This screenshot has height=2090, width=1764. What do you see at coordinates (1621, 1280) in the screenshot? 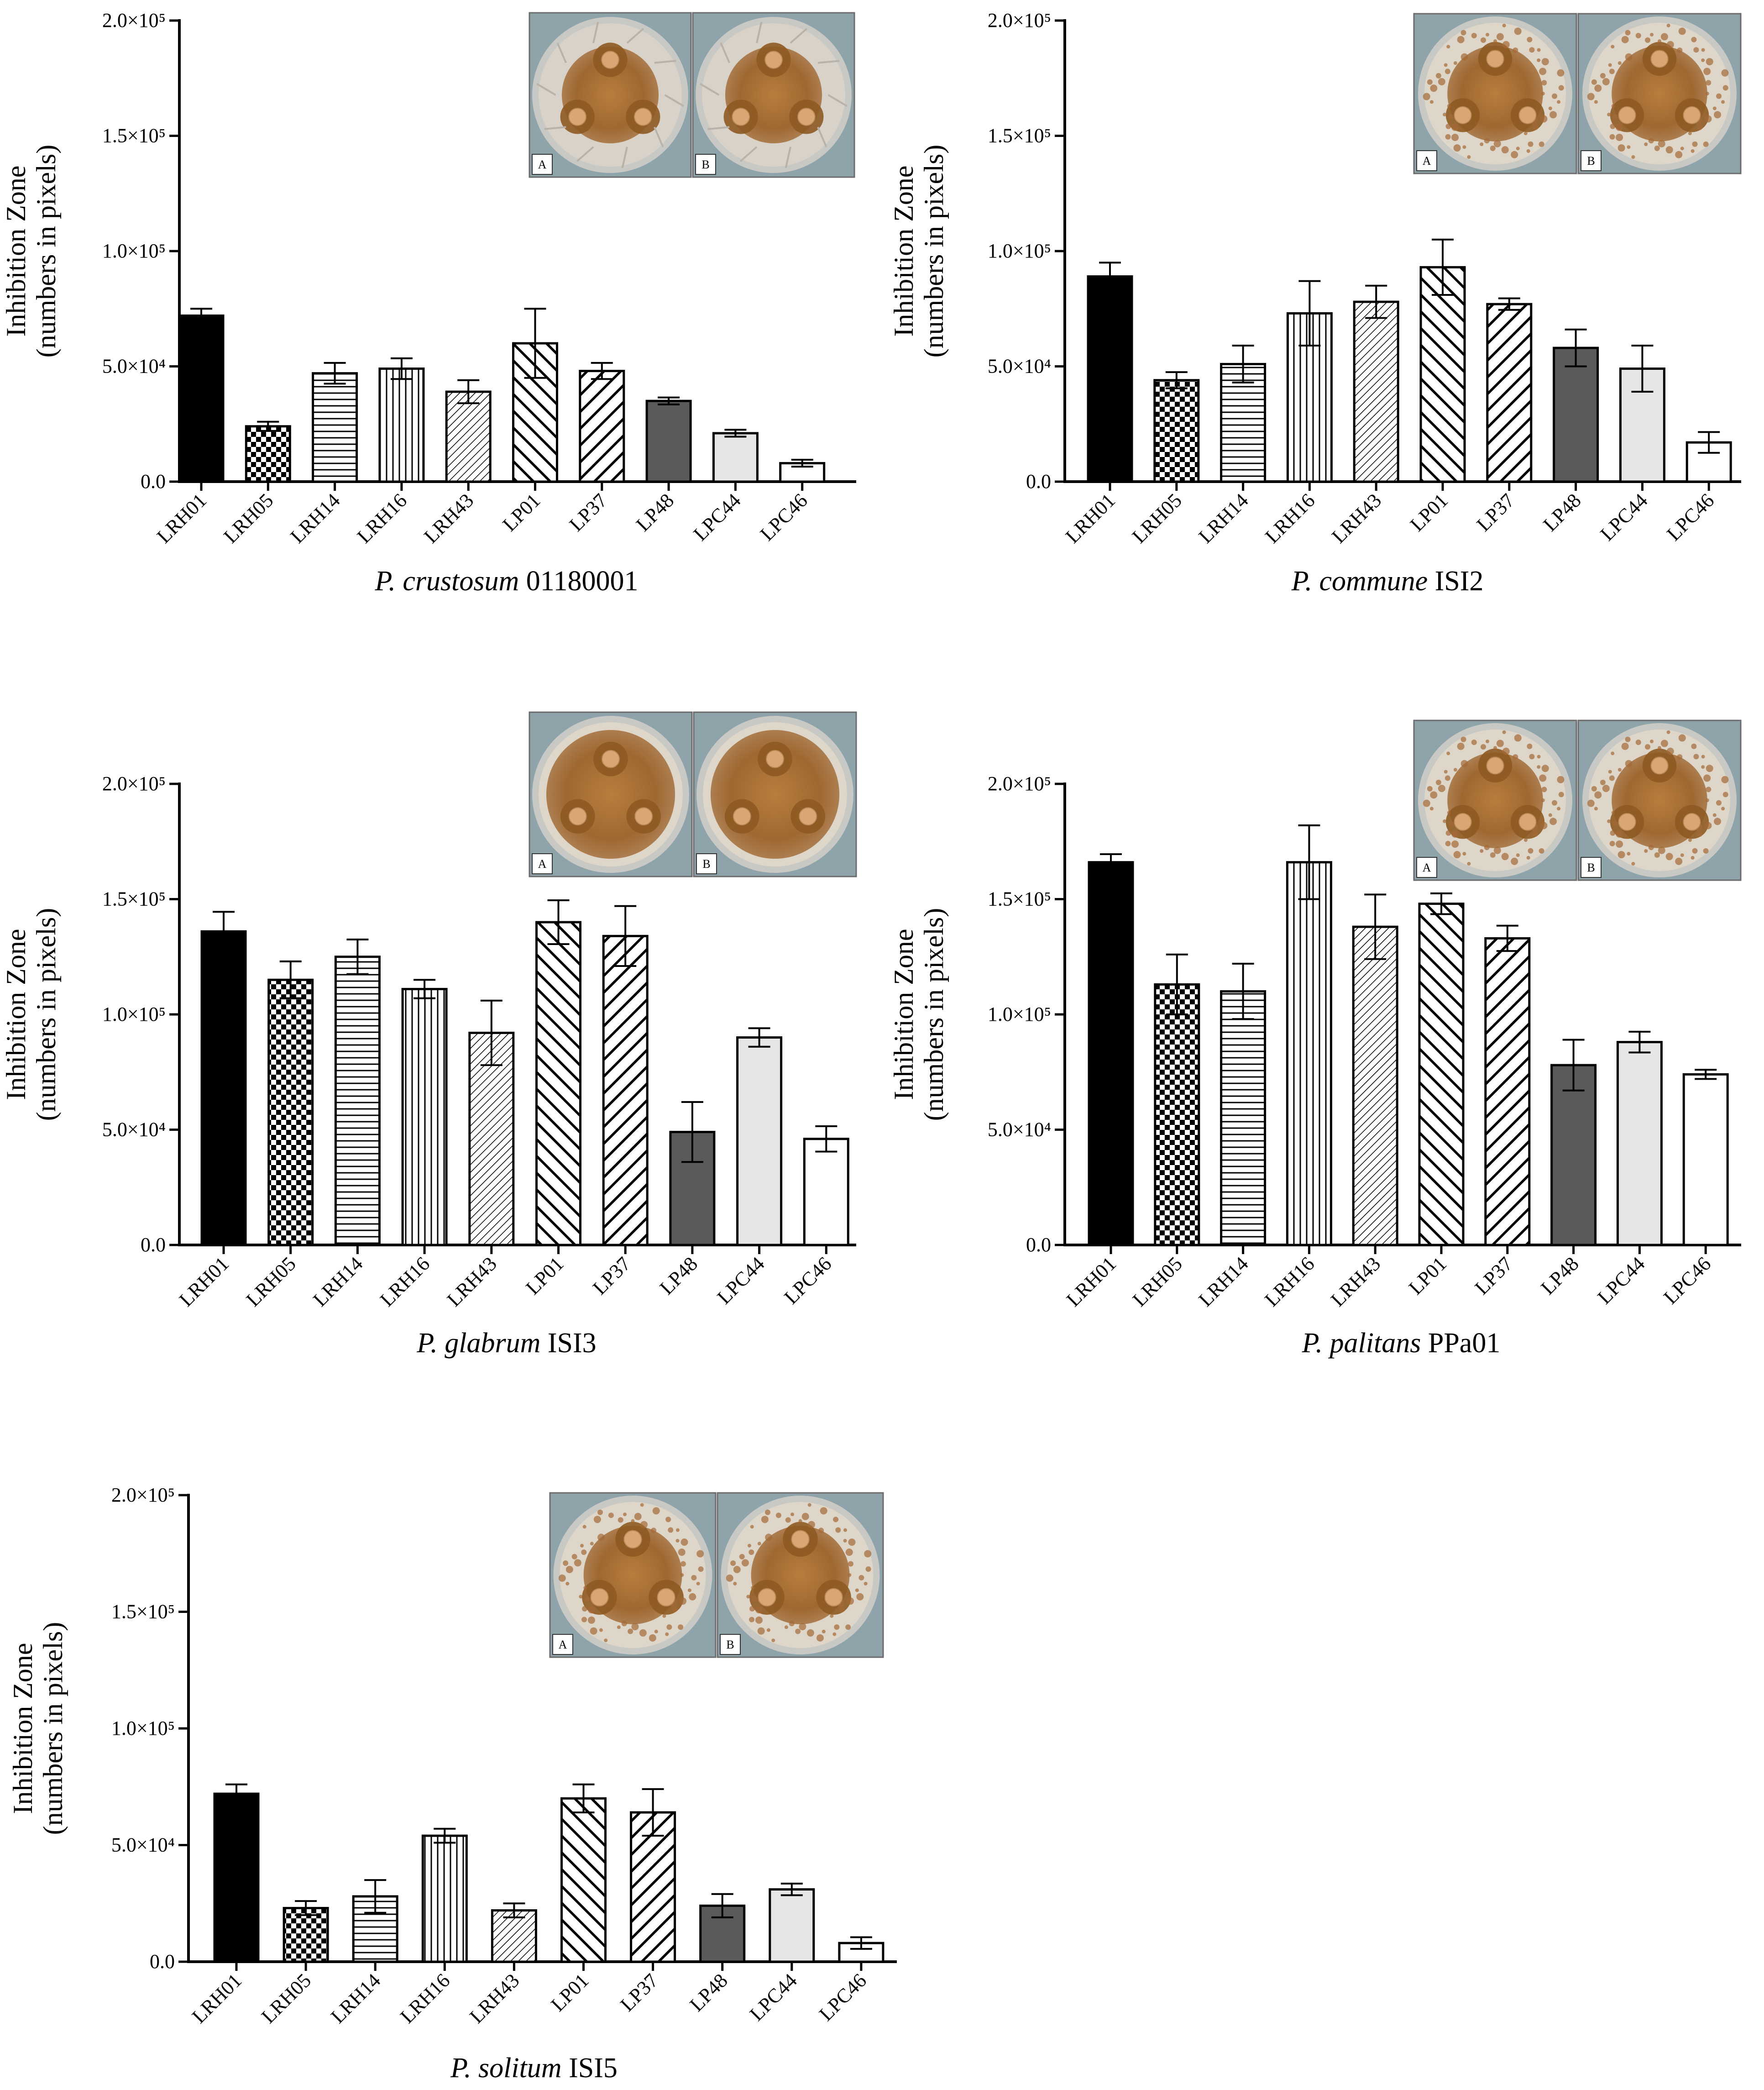
I see `x-tick-label: LPC44` at bounding box center [1621, 1280].